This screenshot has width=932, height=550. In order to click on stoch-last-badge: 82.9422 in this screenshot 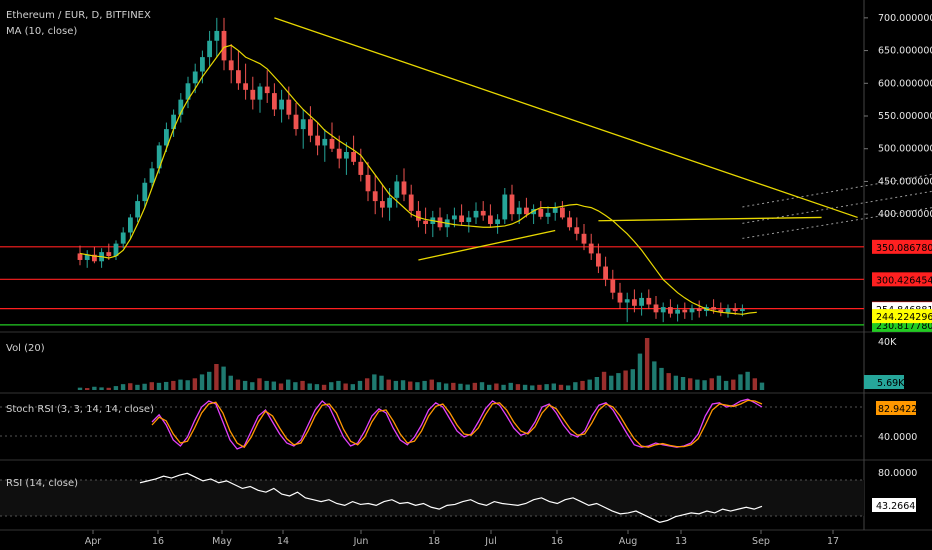, I will do `click(897, 409)`.